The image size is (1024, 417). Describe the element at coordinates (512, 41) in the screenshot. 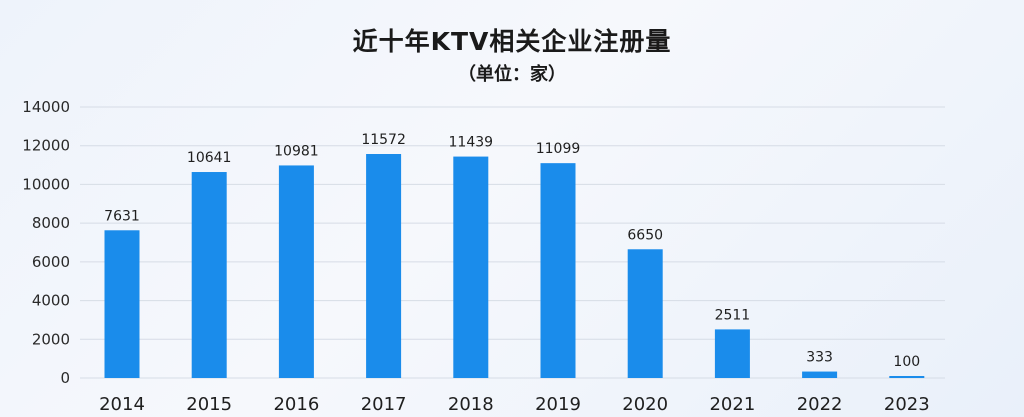

I see `chart-title: 近十年KTV相关企业注册量` at that location.